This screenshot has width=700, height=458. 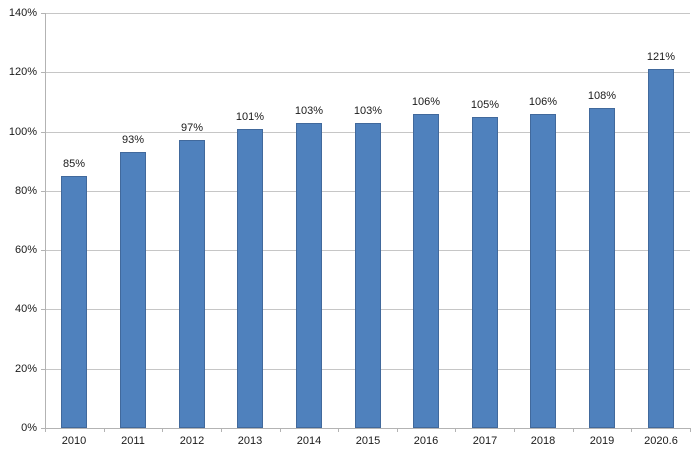 What do you see at coordinates (74, 164) in the screenshot?
I see `bar-value-label: 85%` at bounding box center [74, 164].